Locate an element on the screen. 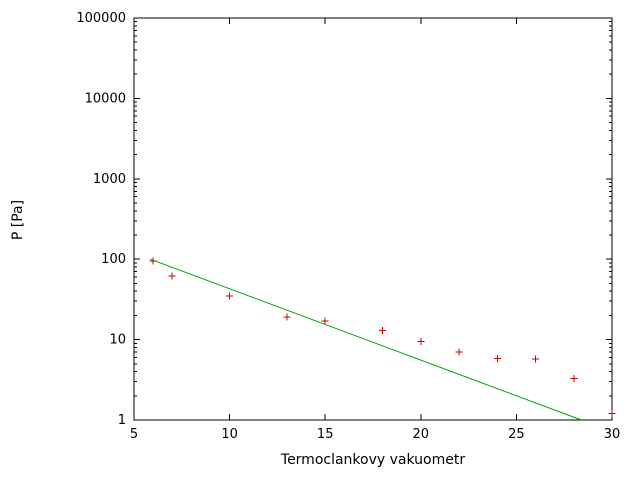 This screenshot has width=640, height=480. x-tick-label: 15 is located at coordinates (325, 434).